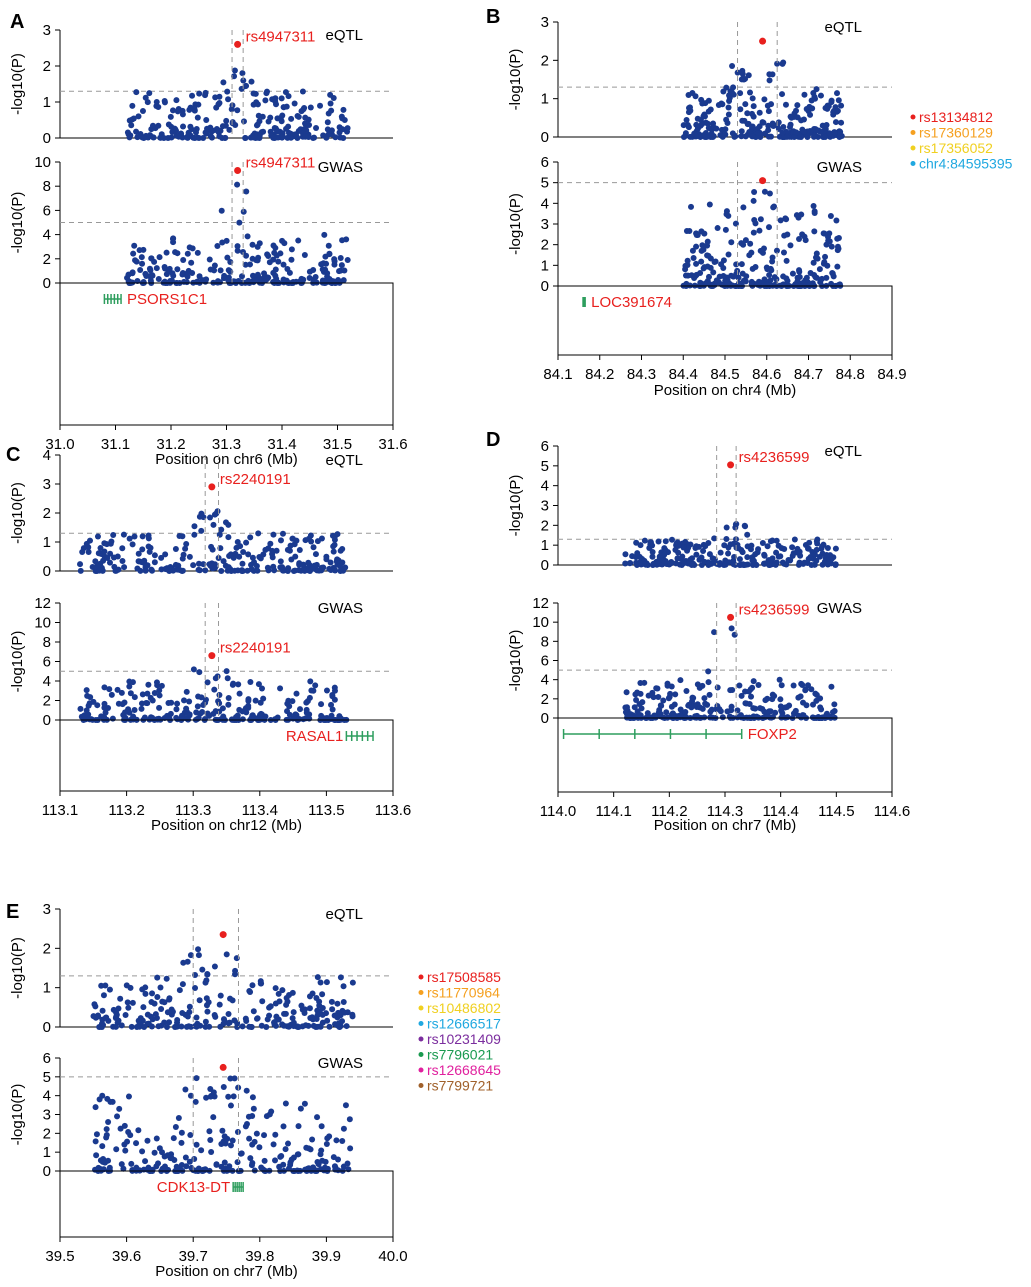 This screenshot has width=1031, height=1287. Describe the element at coordinates (47, 455) in the screenshot. I see `y-tick-label: 4` at that location.